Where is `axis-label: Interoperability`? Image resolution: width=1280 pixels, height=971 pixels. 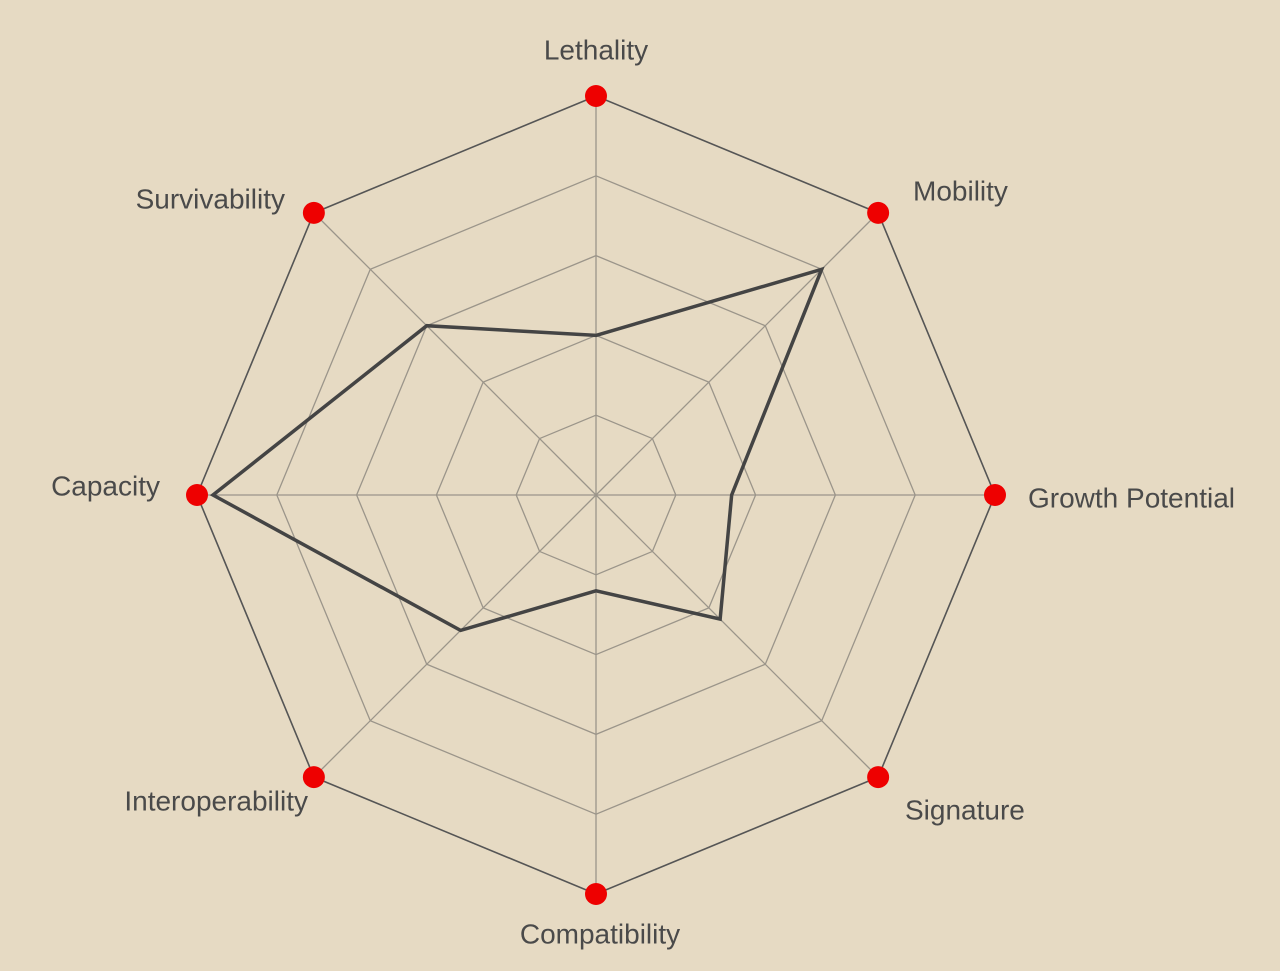 axis-label: Interoperability is located at coordinates (216, 800).